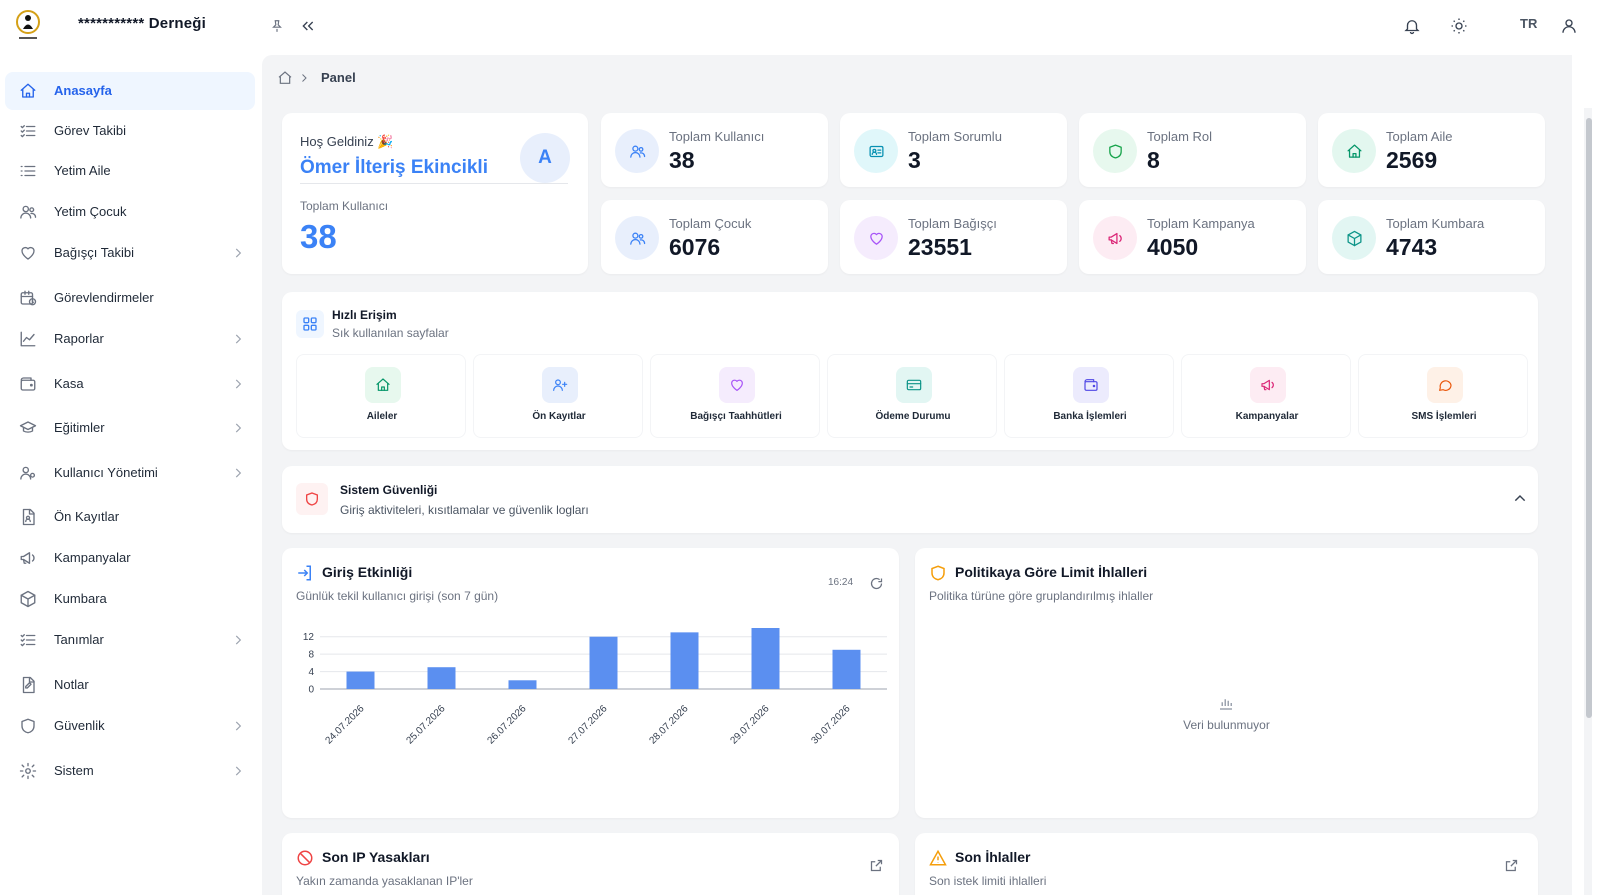 The image size is (1600, 895). What do you see at coordinates (1267, 416) in the screenshot?
I see `quick-access-tile-label: Kampanyalar` at bounding box center [1267, 416].